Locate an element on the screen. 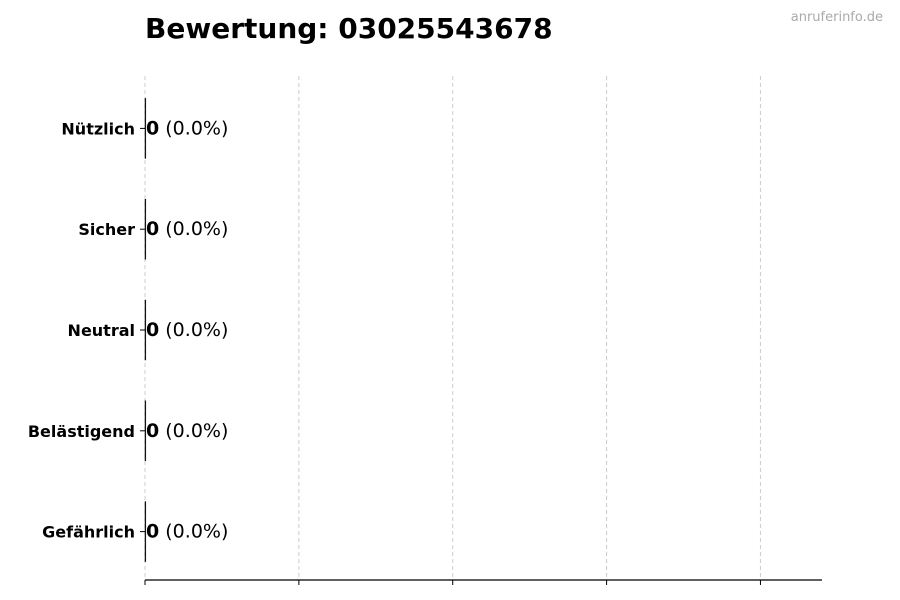 This screenshot has width=900, height=600. watermark: anruferinfo.de is located at coordinates (836, 17).